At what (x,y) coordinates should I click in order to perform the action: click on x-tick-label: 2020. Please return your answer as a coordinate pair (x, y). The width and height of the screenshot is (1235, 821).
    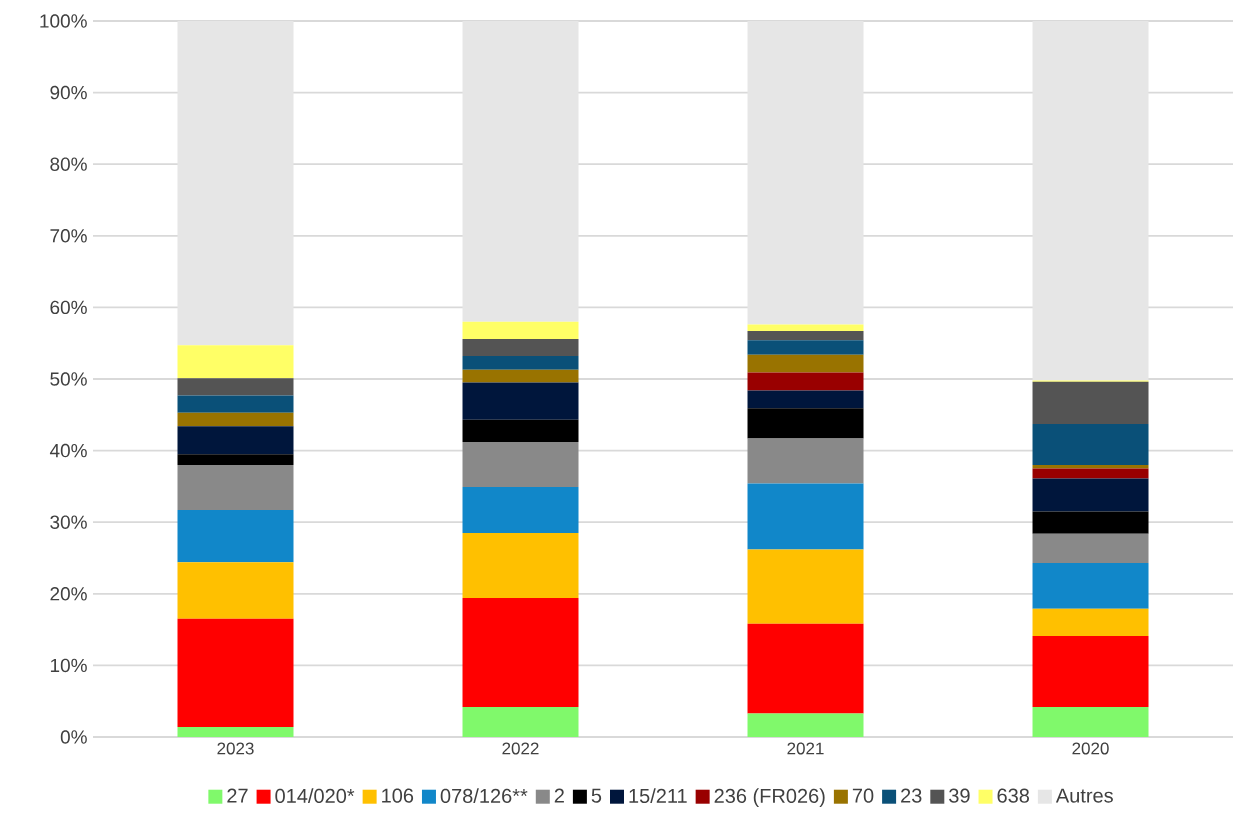
    Looking at the image, I should click on (1090, 748).